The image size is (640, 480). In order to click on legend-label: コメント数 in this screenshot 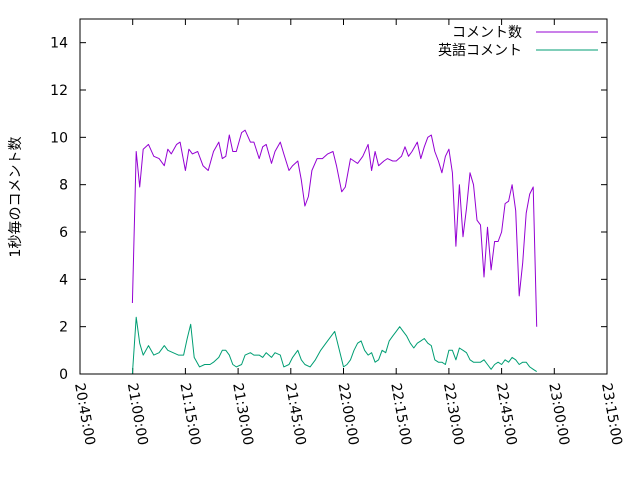, I will do `click(487, 33)`.